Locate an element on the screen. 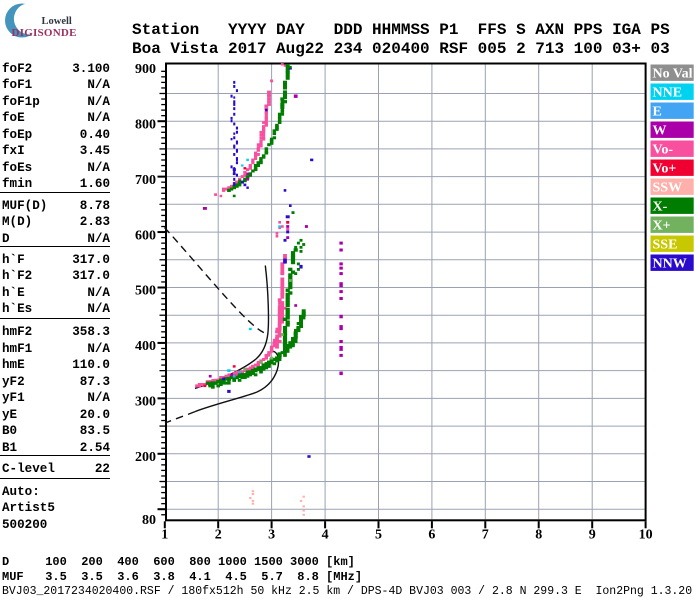 The image size is (700, 600). svg-text: 300 is located at coordinates (145, 402).